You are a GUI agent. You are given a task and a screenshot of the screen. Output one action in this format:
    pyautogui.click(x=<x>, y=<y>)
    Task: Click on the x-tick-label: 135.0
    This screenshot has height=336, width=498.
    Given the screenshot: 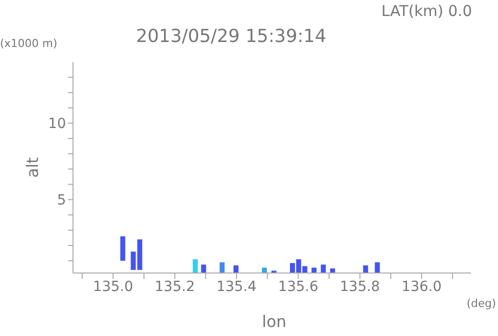 What is the action you would take?
    pyautogui.click(x=113, y=286)
    